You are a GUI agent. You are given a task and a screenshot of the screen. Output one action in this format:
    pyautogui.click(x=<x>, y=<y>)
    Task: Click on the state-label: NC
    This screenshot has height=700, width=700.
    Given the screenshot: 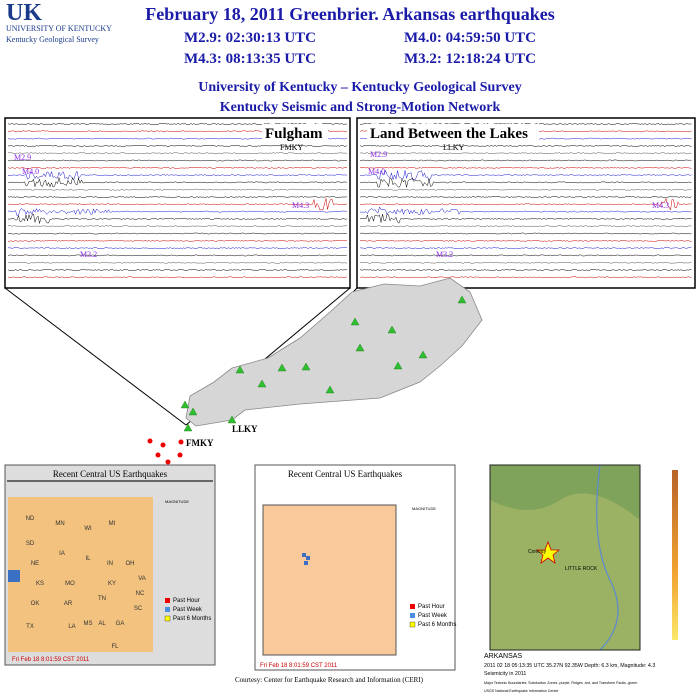 What is the action you would take?
    pyautogui.click(x=140, y=594)
    